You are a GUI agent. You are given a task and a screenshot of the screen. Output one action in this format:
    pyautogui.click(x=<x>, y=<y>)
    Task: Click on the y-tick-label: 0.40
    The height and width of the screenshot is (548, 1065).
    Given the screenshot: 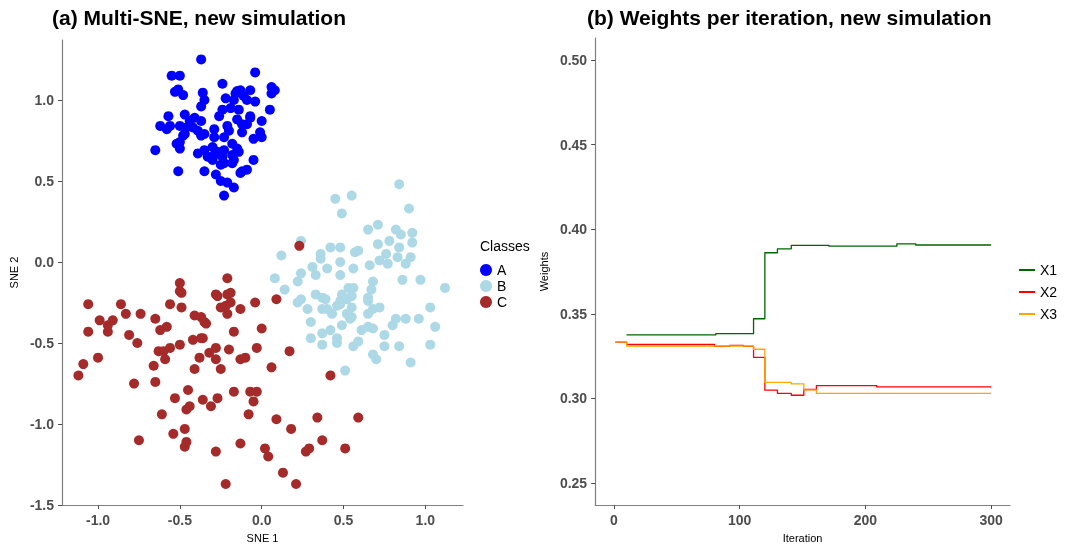 What is the action you would take?
    pyautogui.click(x=573, y=229)
    